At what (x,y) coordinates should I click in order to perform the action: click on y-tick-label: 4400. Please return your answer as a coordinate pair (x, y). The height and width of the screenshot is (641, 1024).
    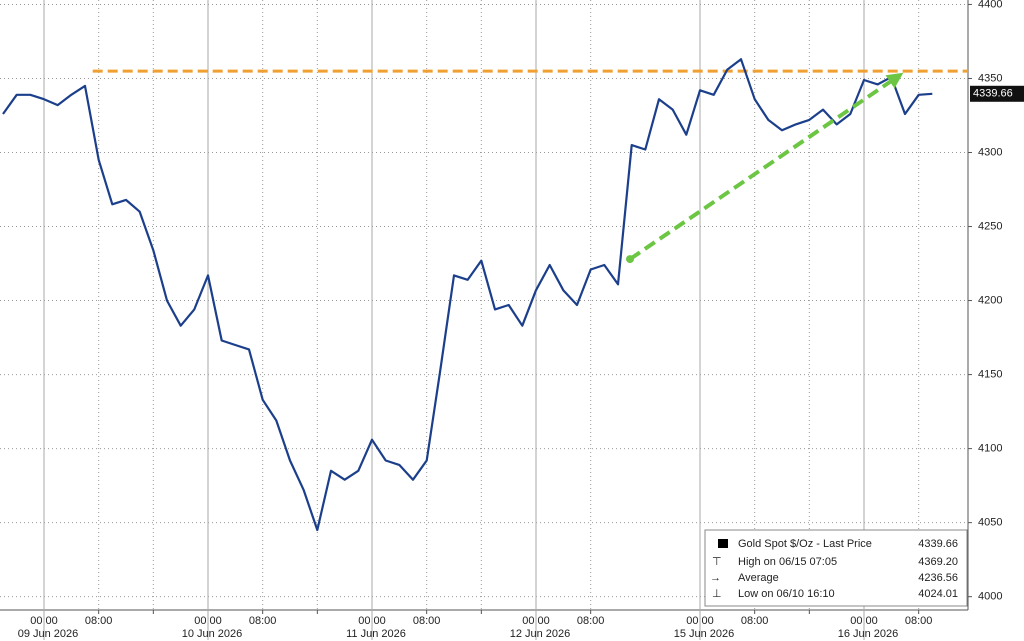
    Looking at the image, I should click on (990, 5).